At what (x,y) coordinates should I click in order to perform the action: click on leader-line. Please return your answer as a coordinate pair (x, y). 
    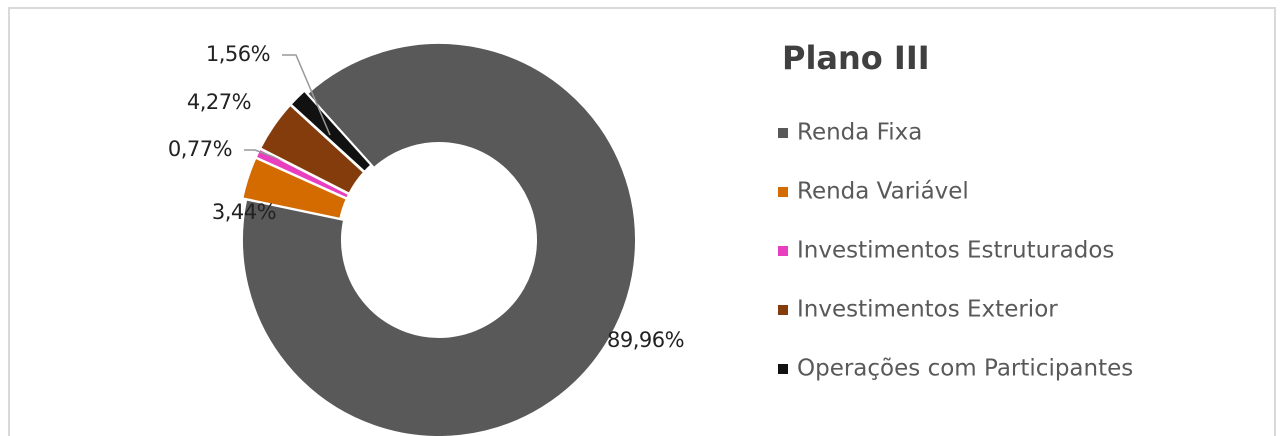
    Looking at the image, I should click on (306, 95).